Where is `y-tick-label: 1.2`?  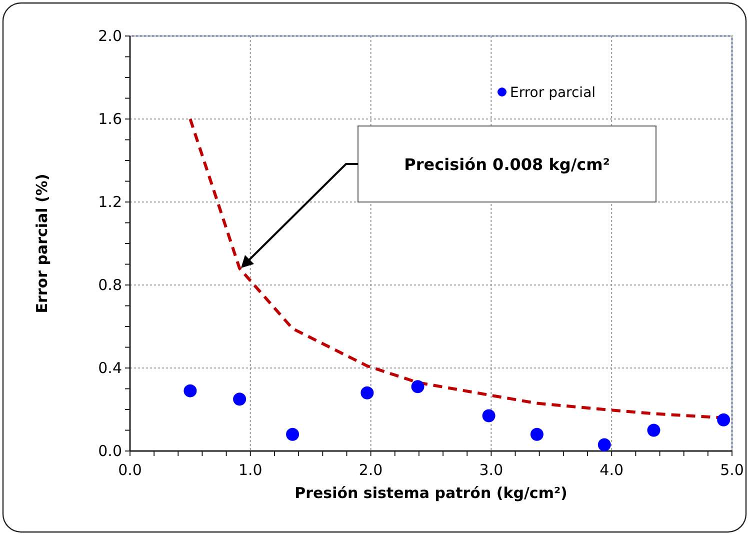 y-tick-label: 1.2 is located at coordinates (110, 202).